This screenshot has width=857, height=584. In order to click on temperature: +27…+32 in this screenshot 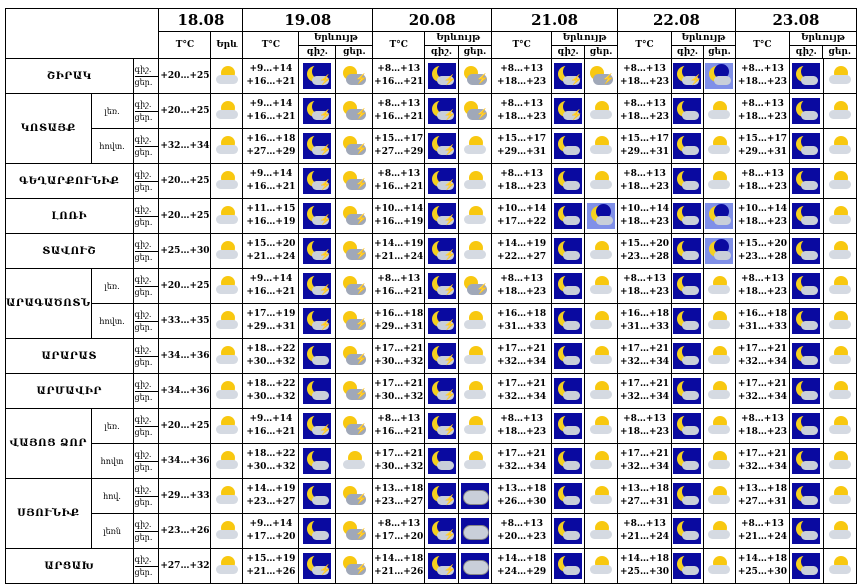, I will do `click(185, 566)`.